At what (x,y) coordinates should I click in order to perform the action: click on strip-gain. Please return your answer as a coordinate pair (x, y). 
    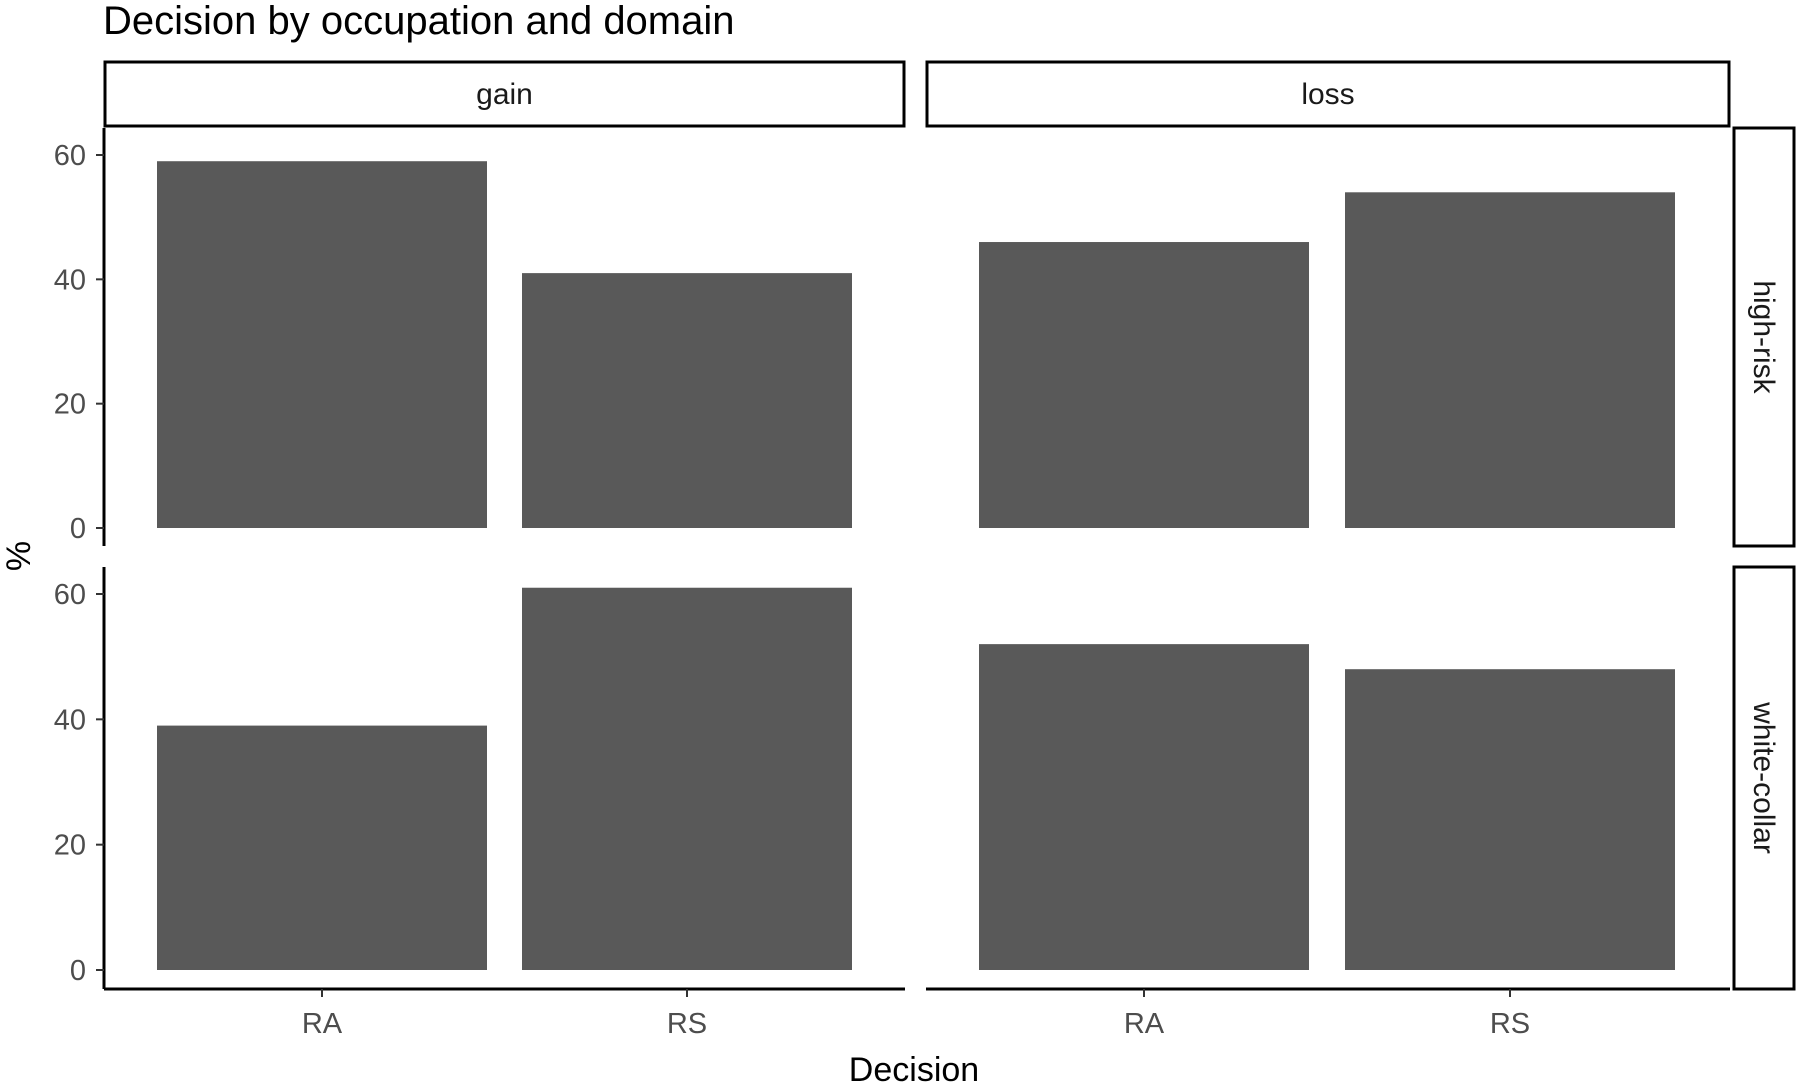
    Looking at the image, I should click on (504, 94).